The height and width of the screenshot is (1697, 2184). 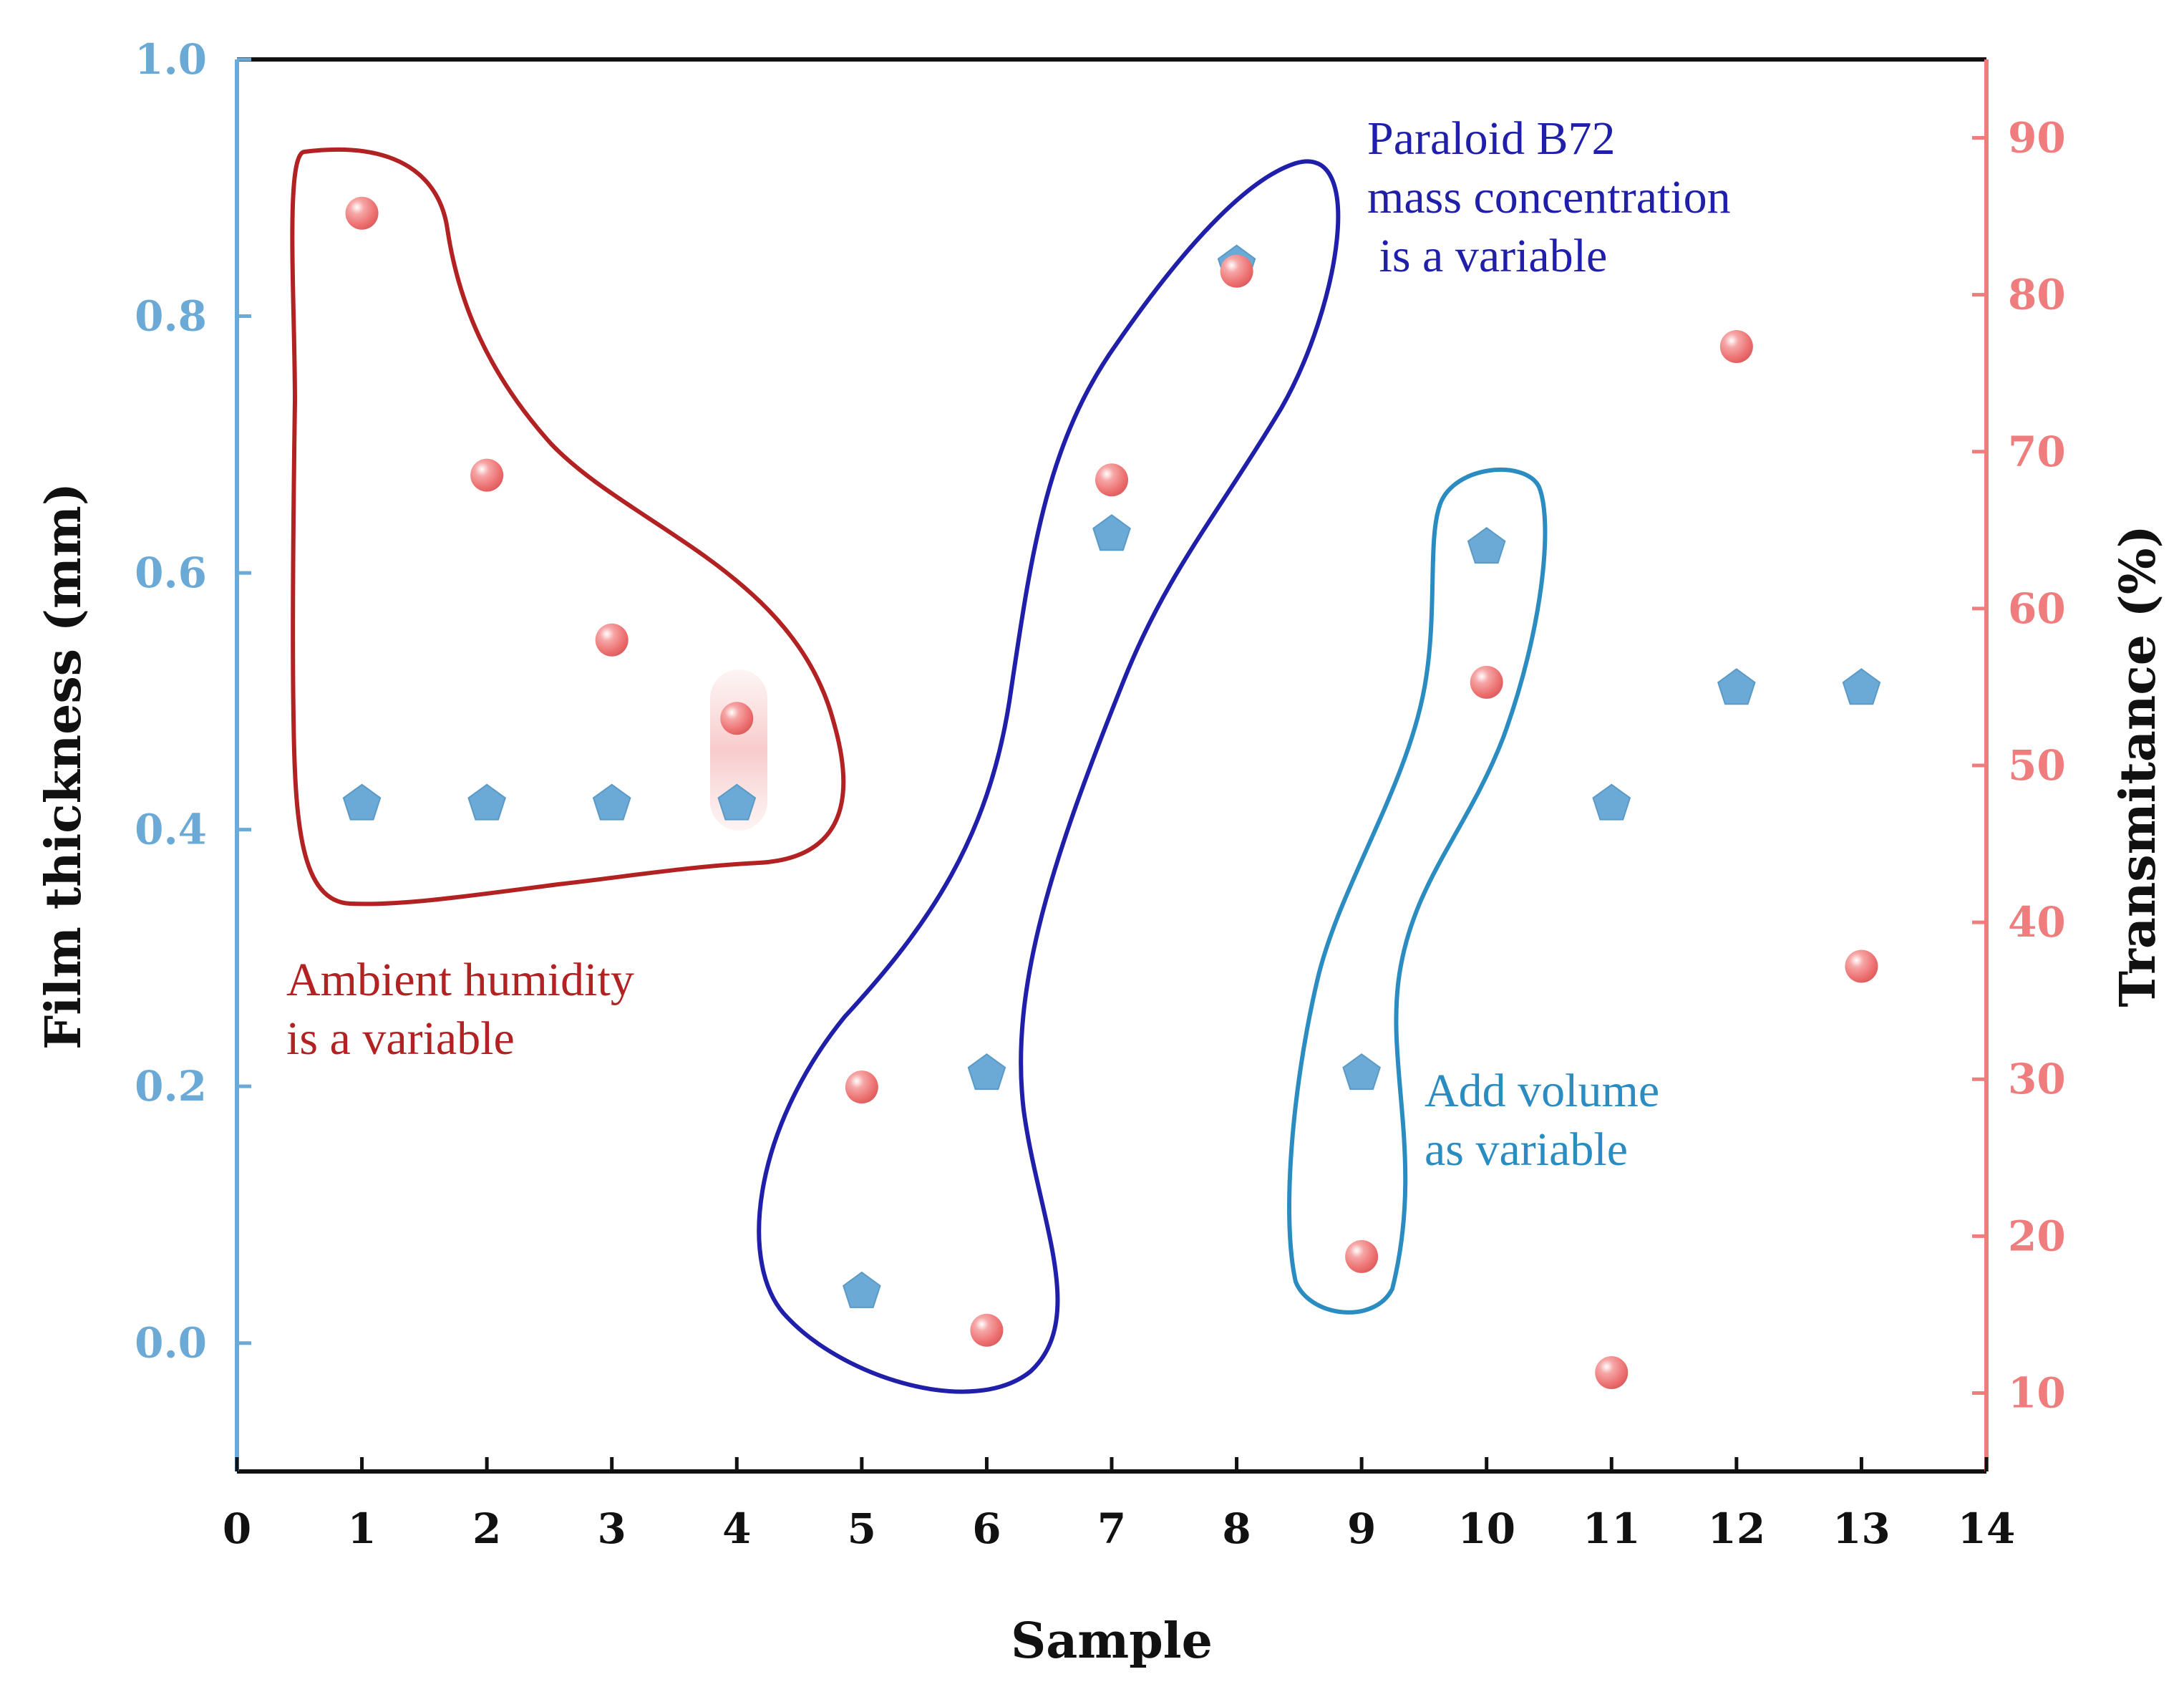 I want to click on y-left-tick-label: 0.4, so click(x=171, y=830).